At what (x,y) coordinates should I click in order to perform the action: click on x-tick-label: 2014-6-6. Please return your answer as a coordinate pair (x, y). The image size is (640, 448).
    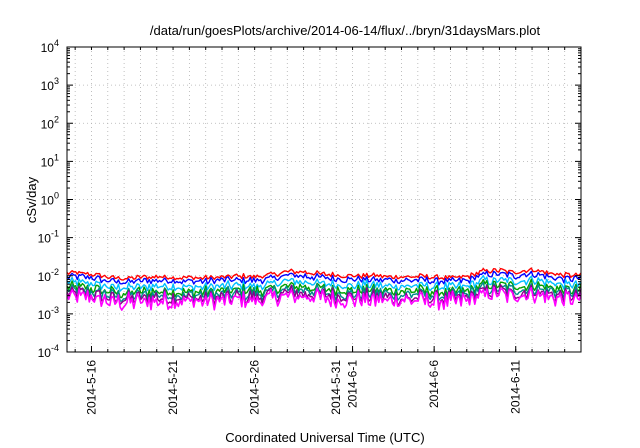
    Looking at the image, I should click on (434, 384).